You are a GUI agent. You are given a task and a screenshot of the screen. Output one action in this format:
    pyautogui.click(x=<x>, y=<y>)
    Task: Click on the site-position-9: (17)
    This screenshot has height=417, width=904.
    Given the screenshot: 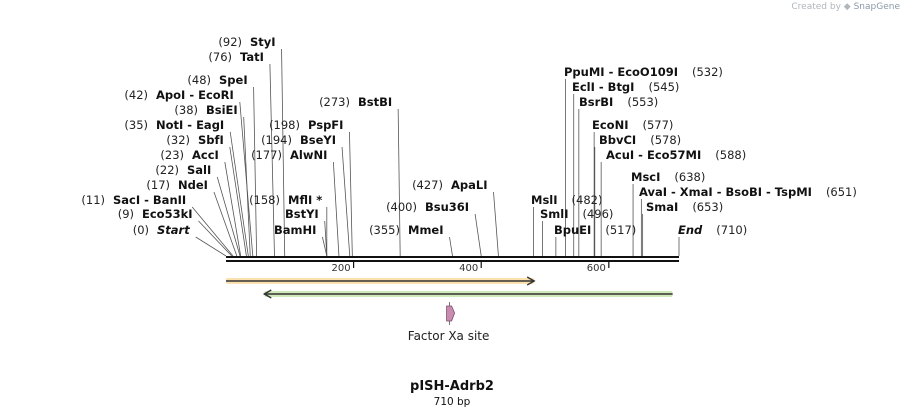 What is the action you would take?
    pyautogui.click(x=158, y=185)
    